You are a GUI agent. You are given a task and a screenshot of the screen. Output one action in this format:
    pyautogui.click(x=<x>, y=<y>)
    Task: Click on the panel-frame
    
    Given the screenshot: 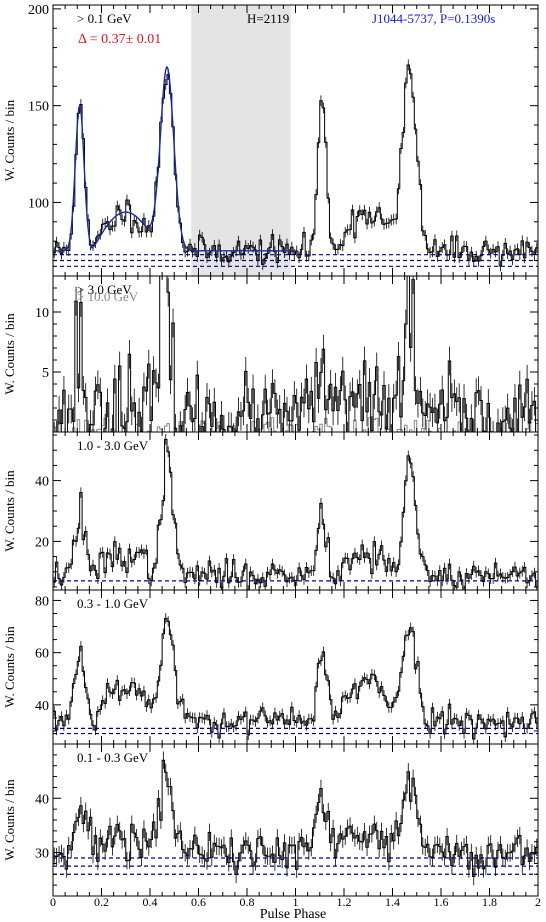 What is the action you would take?
    pyautogui.click(x=295, y=820)
    